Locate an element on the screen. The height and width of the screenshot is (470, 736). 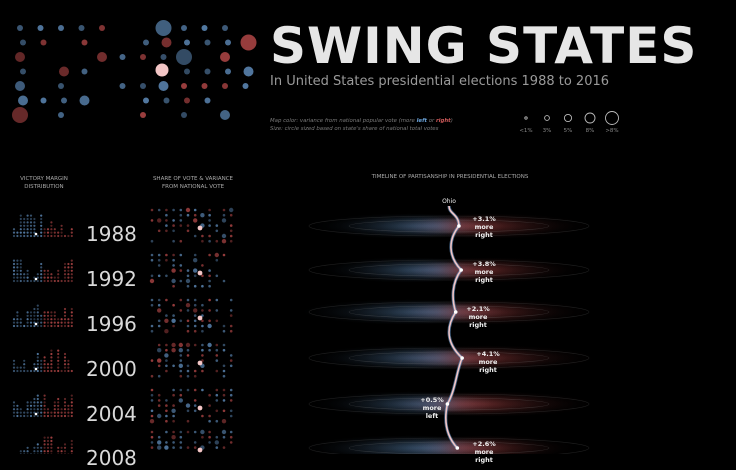
timeline-value-label: +0.5% more left is located at coordinates (432, 408).